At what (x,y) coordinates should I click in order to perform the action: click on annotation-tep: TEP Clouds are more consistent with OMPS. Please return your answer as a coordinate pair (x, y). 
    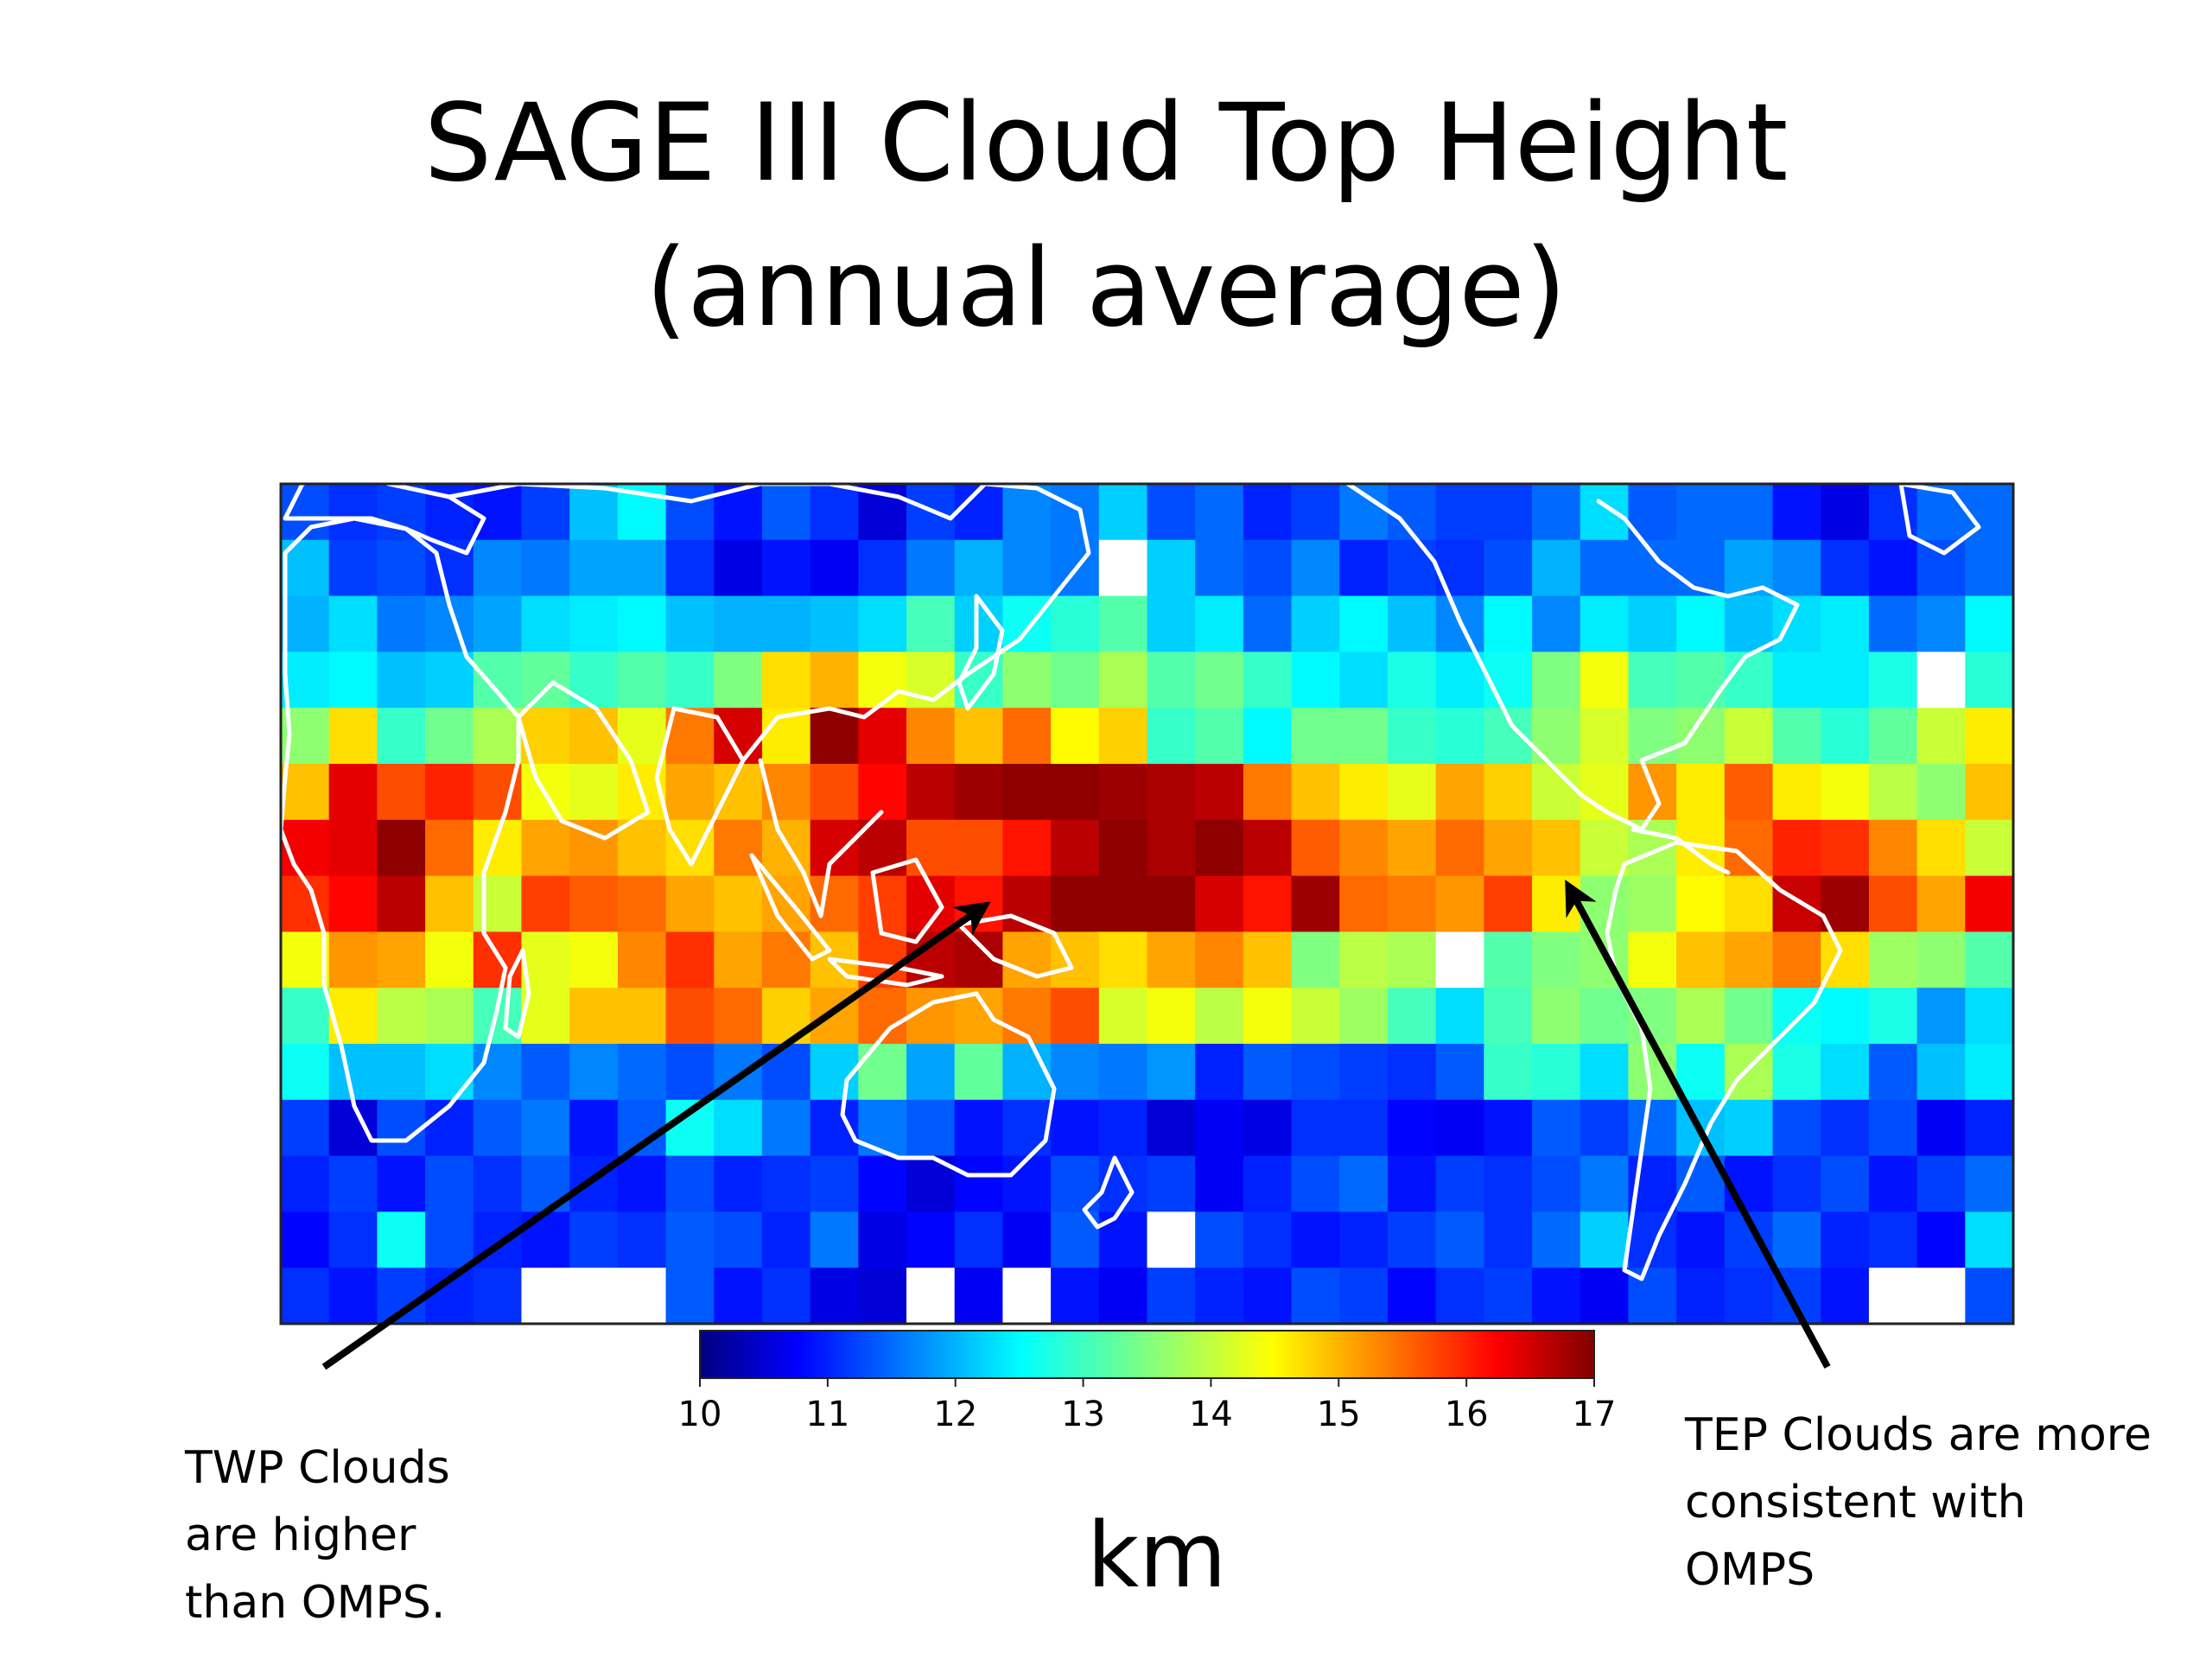
    Looking at the image, I should click on (1918, 1502).